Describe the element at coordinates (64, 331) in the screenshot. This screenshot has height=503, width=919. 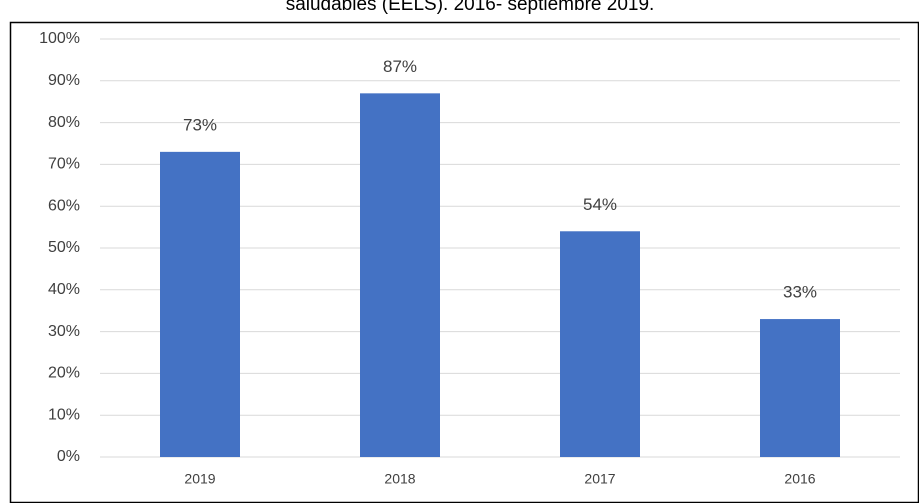
I see `y-tick-label: 30%` at that location.